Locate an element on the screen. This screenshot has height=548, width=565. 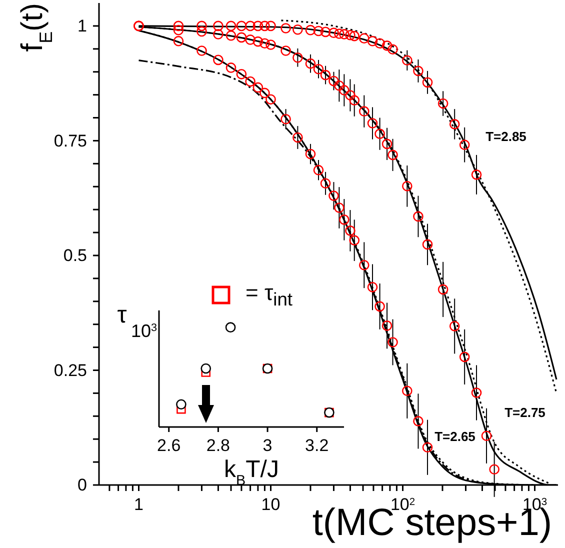
y-tick-label: 1 is located at coordinates (82, 26).